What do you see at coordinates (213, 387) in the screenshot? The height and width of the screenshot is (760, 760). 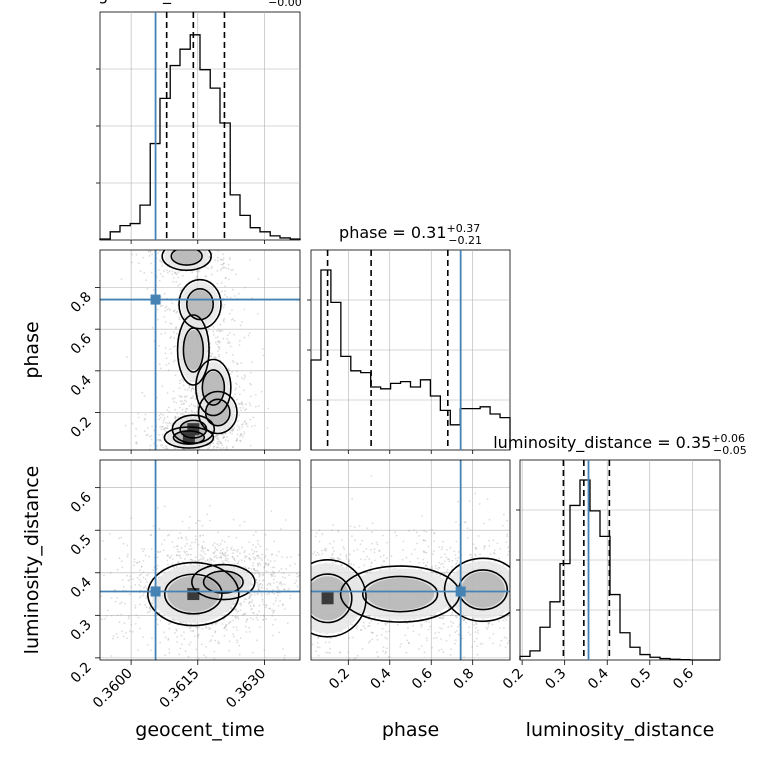 I see `contour-line` at bounding box center [213, 387].